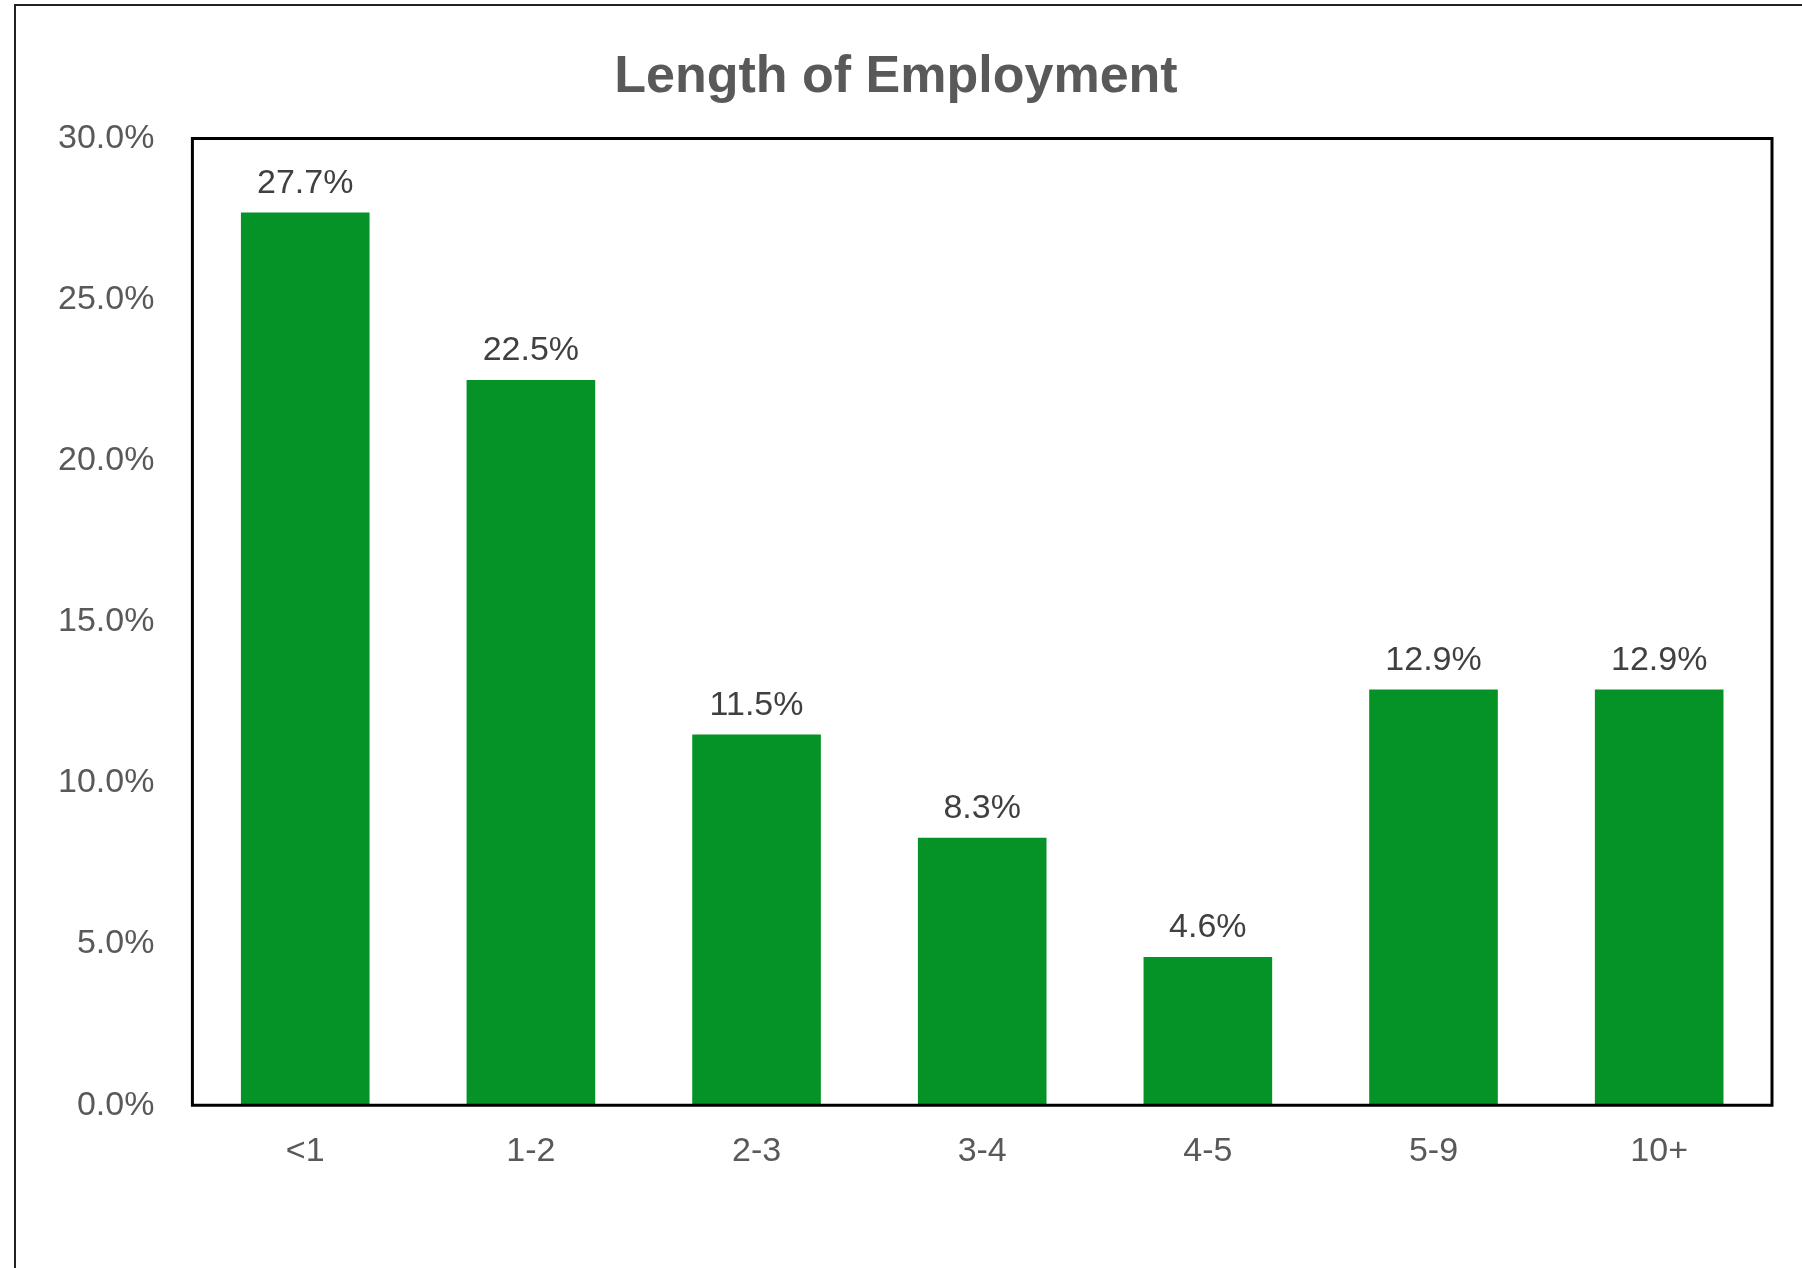 Image resolution: width=1802 pixels, height=1268 pixels. Describe the element at coordinates (1433, 1148) in the screenshot. I see `x-tick-label: 5-9` at that location.